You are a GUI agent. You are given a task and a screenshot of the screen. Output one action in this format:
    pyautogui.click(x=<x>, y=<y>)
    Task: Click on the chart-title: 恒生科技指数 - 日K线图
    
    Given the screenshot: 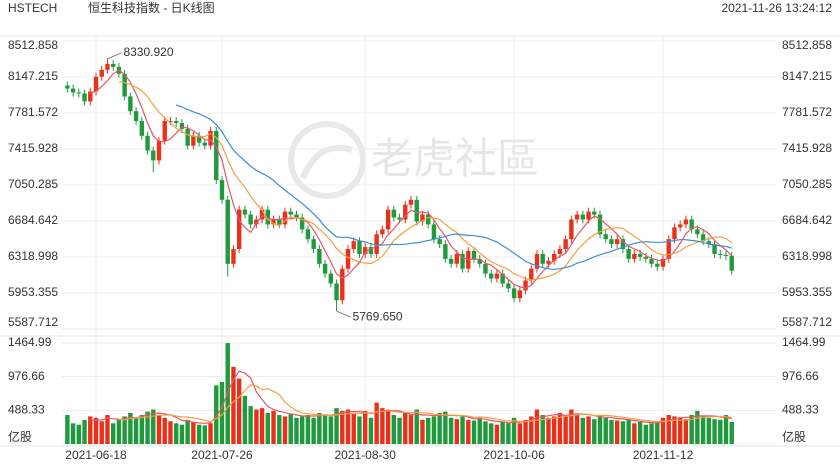 What is the action you would take?
    pyautogui.click(x=151, y=7)
    